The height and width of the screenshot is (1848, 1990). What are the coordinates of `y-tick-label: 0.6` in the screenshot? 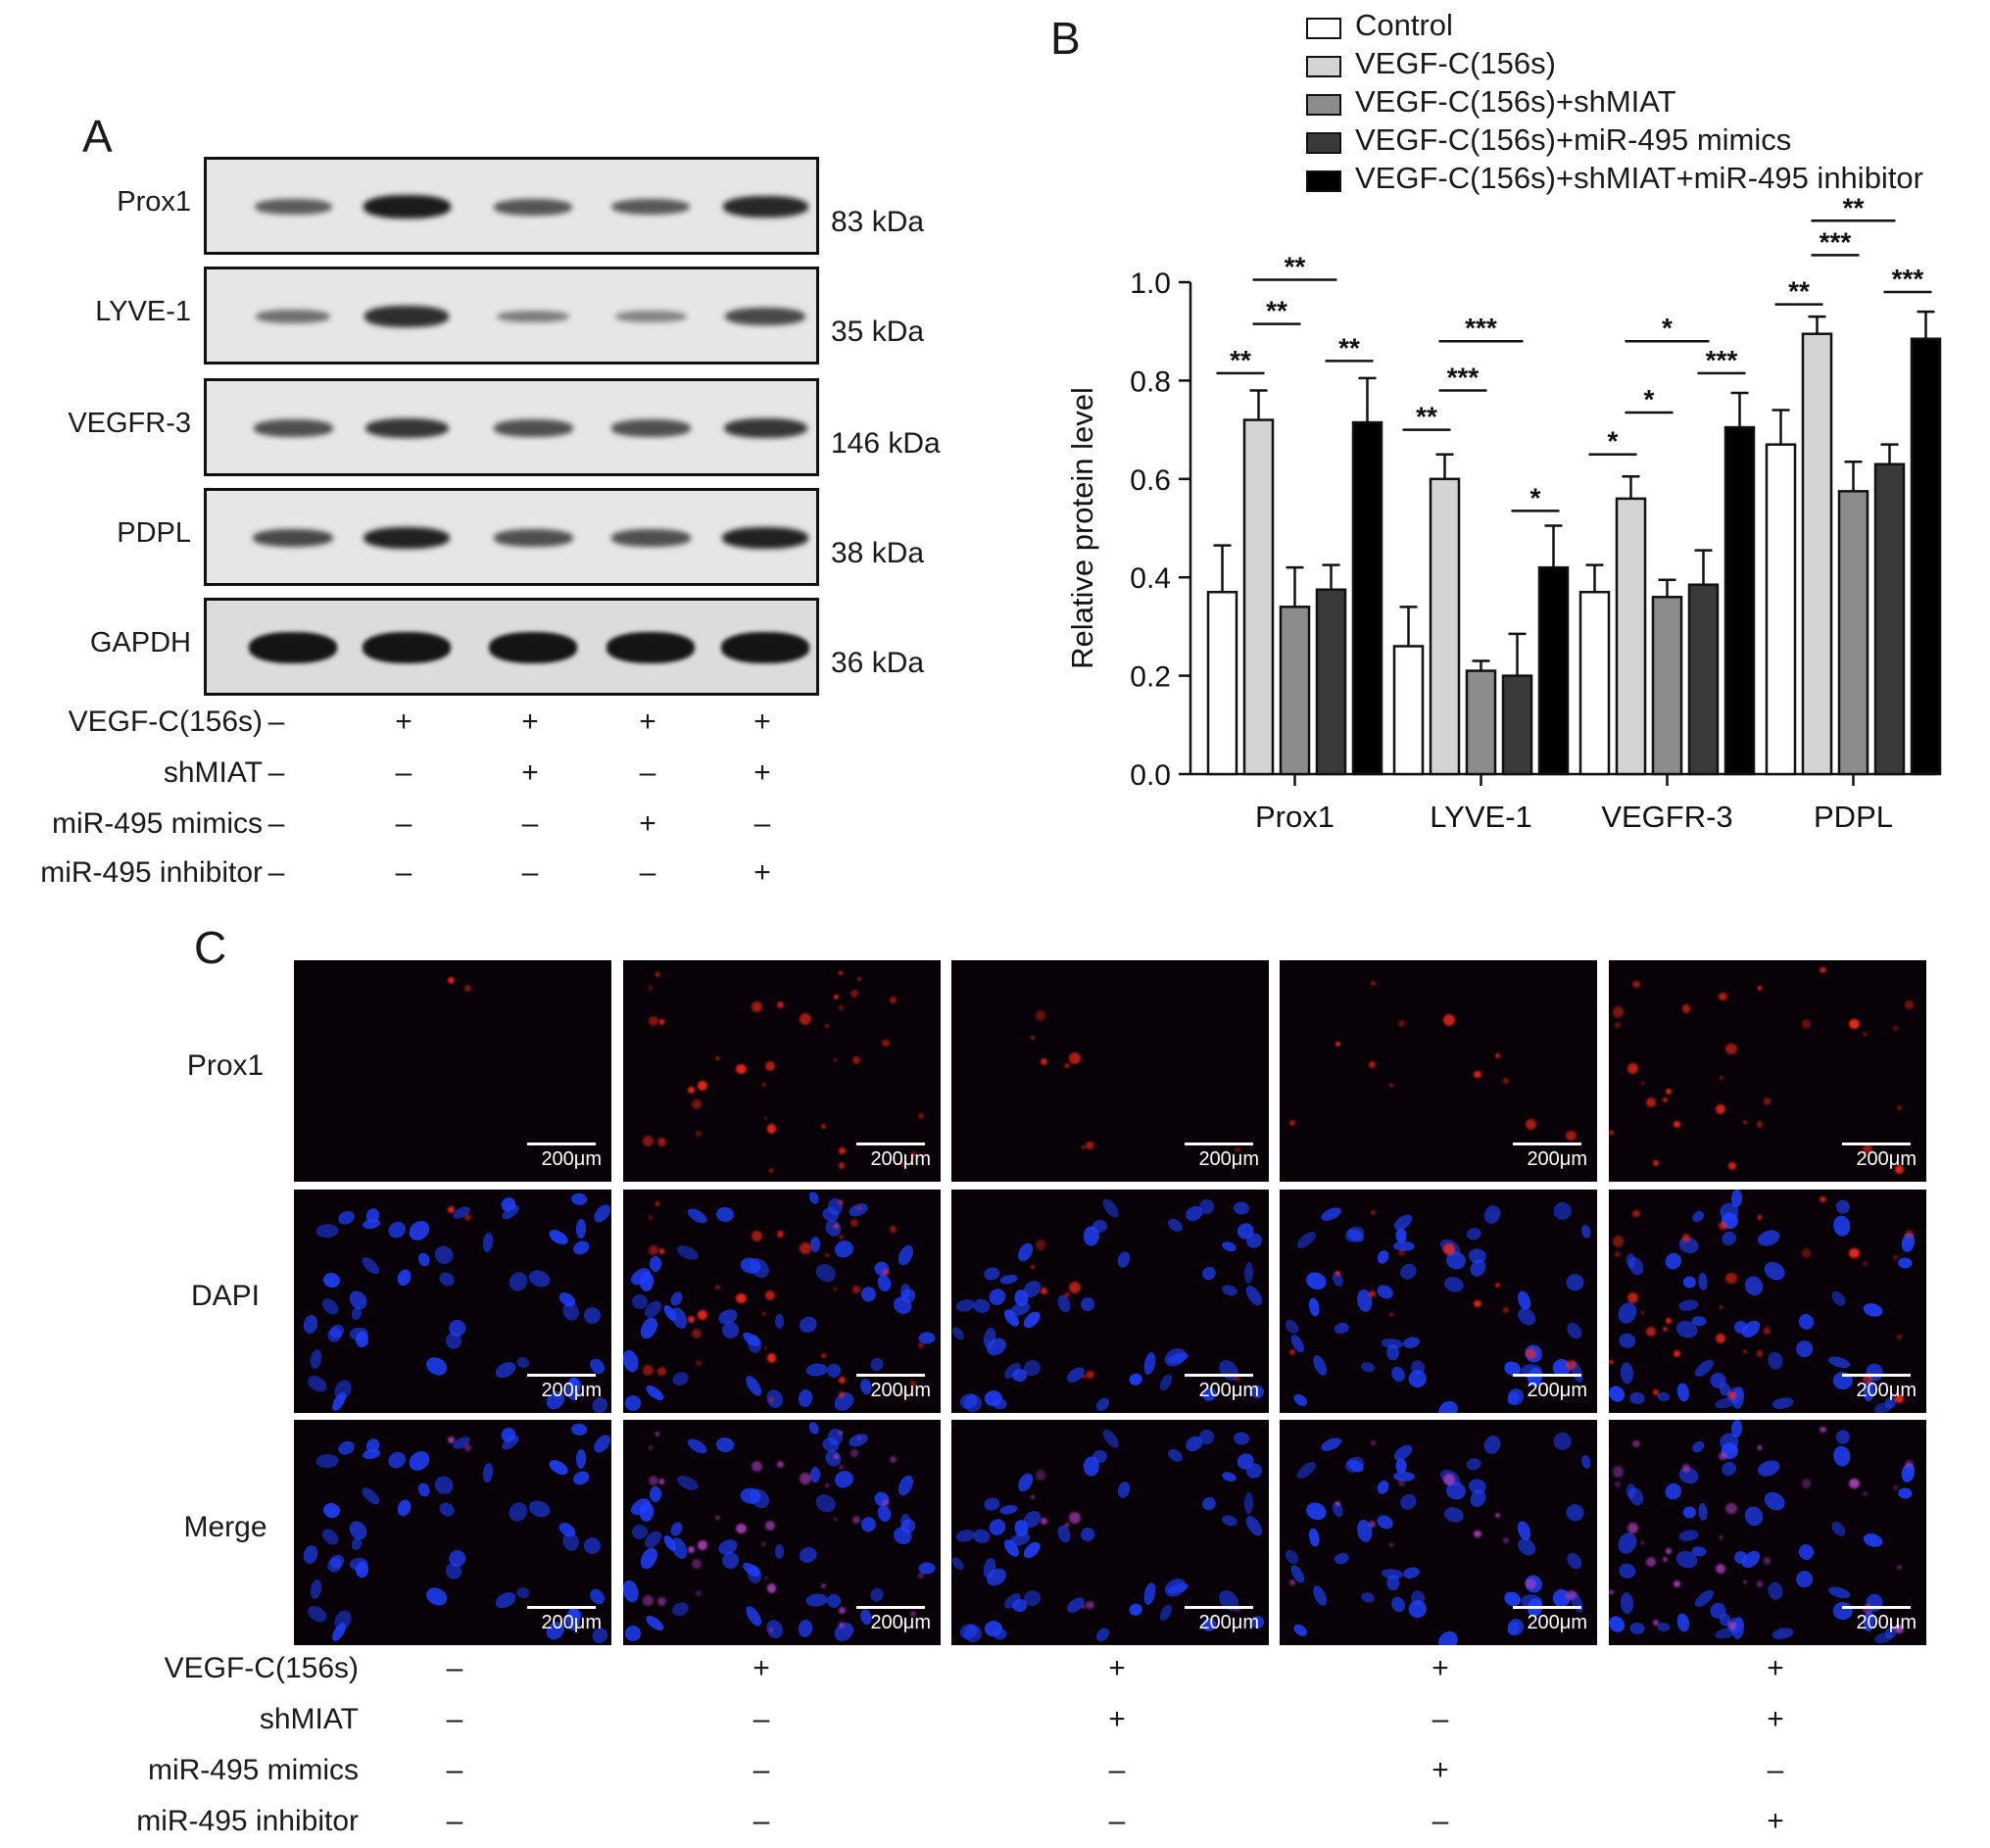 It's located at (1150, 481).